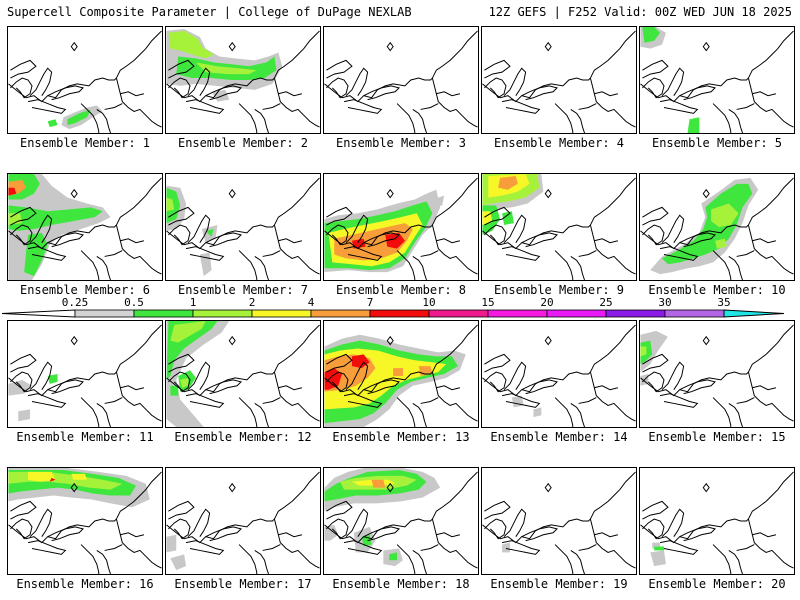 The height and width of the screenshot is (600, 800). I want to click on colorbar-over-triangle, so click(754, 313).